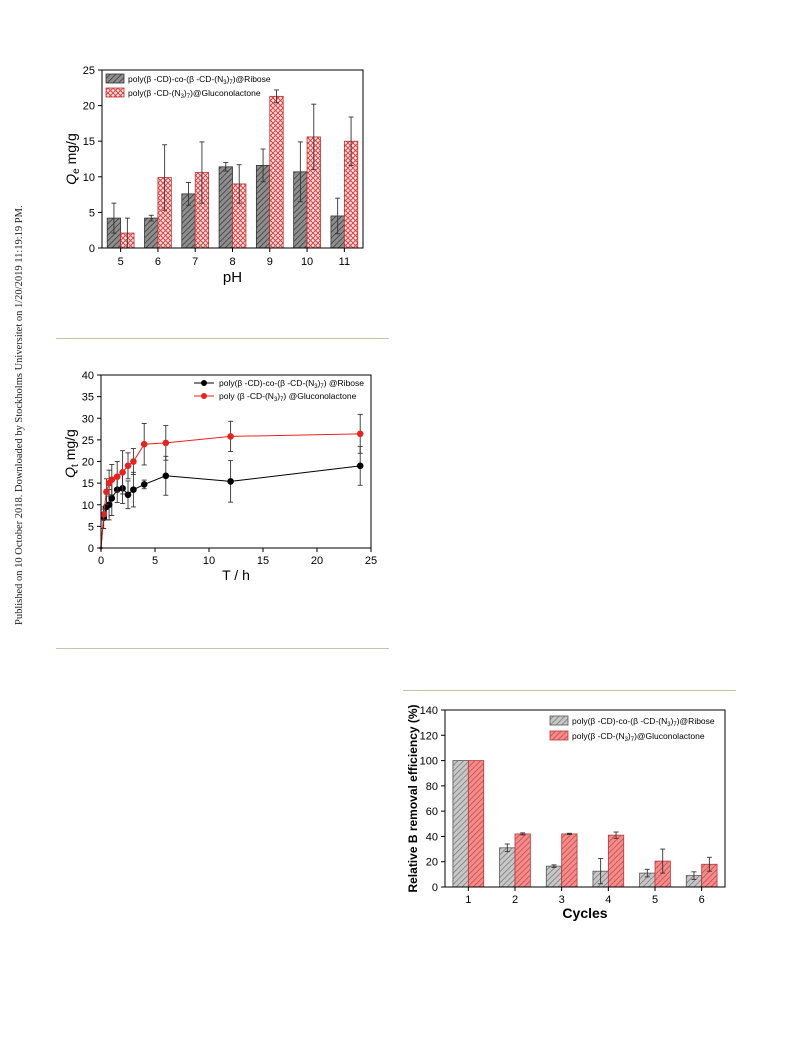 Image resolution: width=793 pixels, height=1039 pixels. What do you see at coordinates (468, 900) in the screenshot?
I see `x-tick-label: 1` at bounding box center [468, 900].